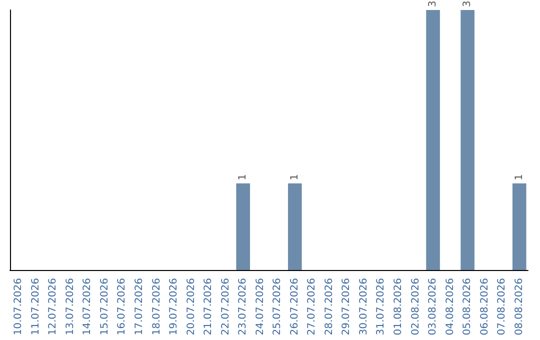  I want to click on x-tick-label: 02.08.2026, so click(416, 307).